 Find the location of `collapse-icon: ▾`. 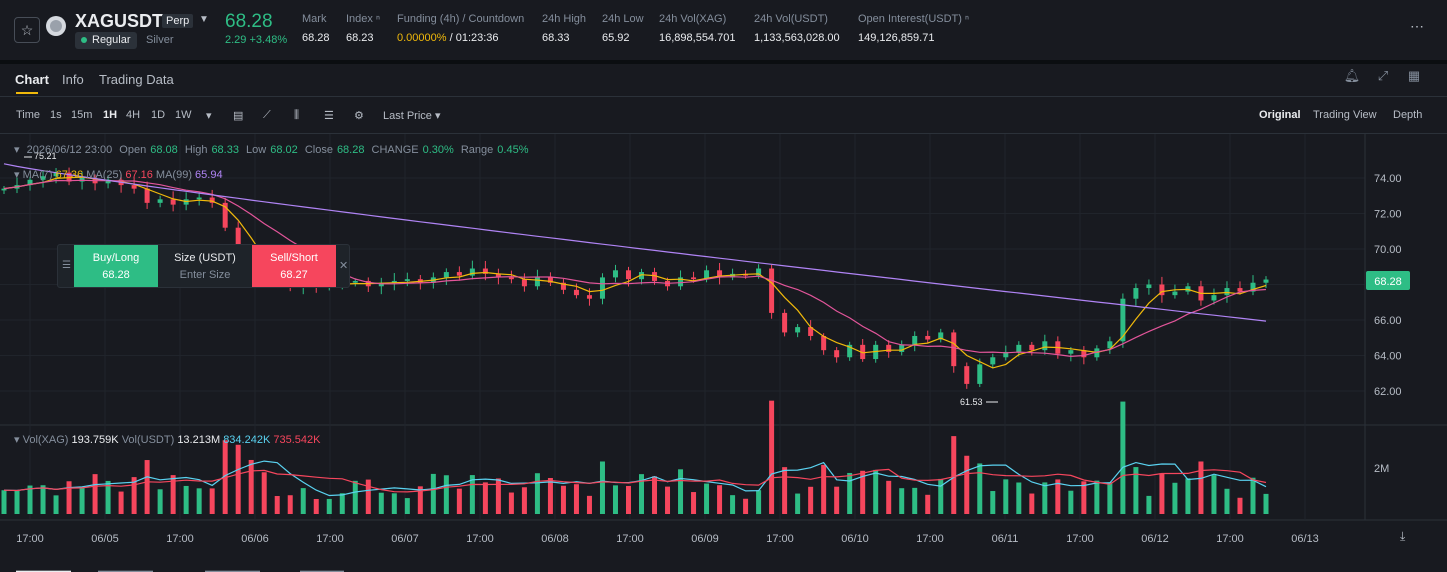

collapse-icon: ▾ is located at coordinates (17, 440).